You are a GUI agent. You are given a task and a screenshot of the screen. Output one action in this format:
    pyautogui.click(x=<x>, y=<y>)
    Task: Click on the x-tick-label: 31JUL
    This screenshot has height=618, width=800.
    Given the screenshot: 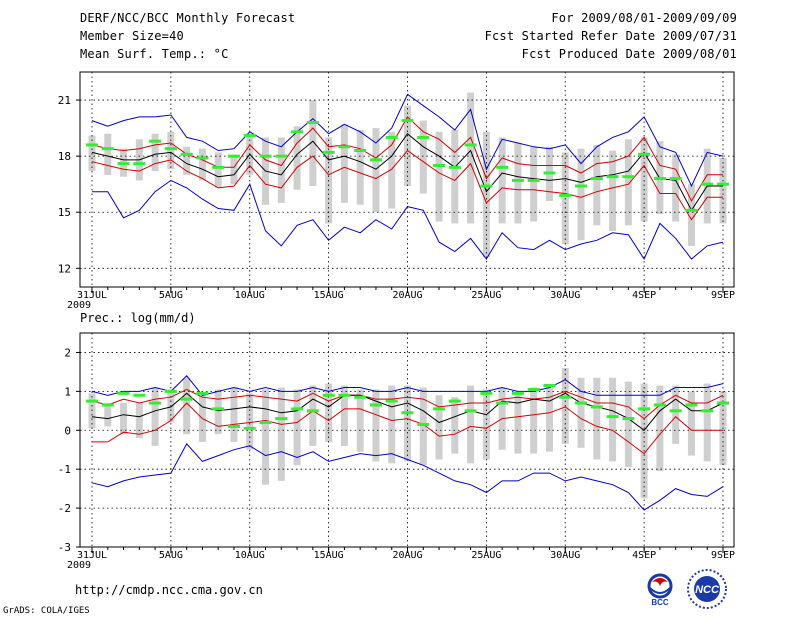 What is the action you would take?
    pyautogui.click(x=92, y=555)
    